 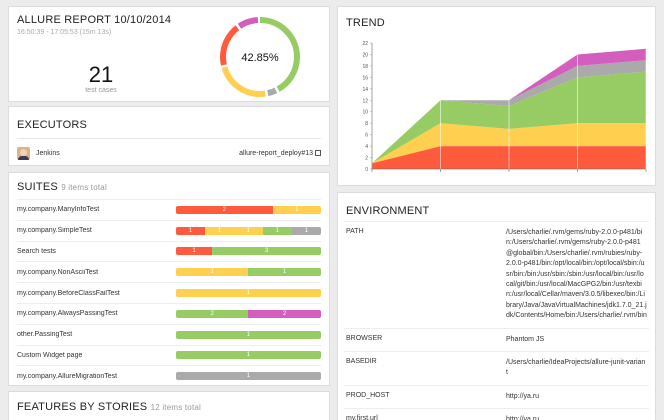 I want to click on executor-build-label: allure-report_deploy#13, so click(x=276, y=153).